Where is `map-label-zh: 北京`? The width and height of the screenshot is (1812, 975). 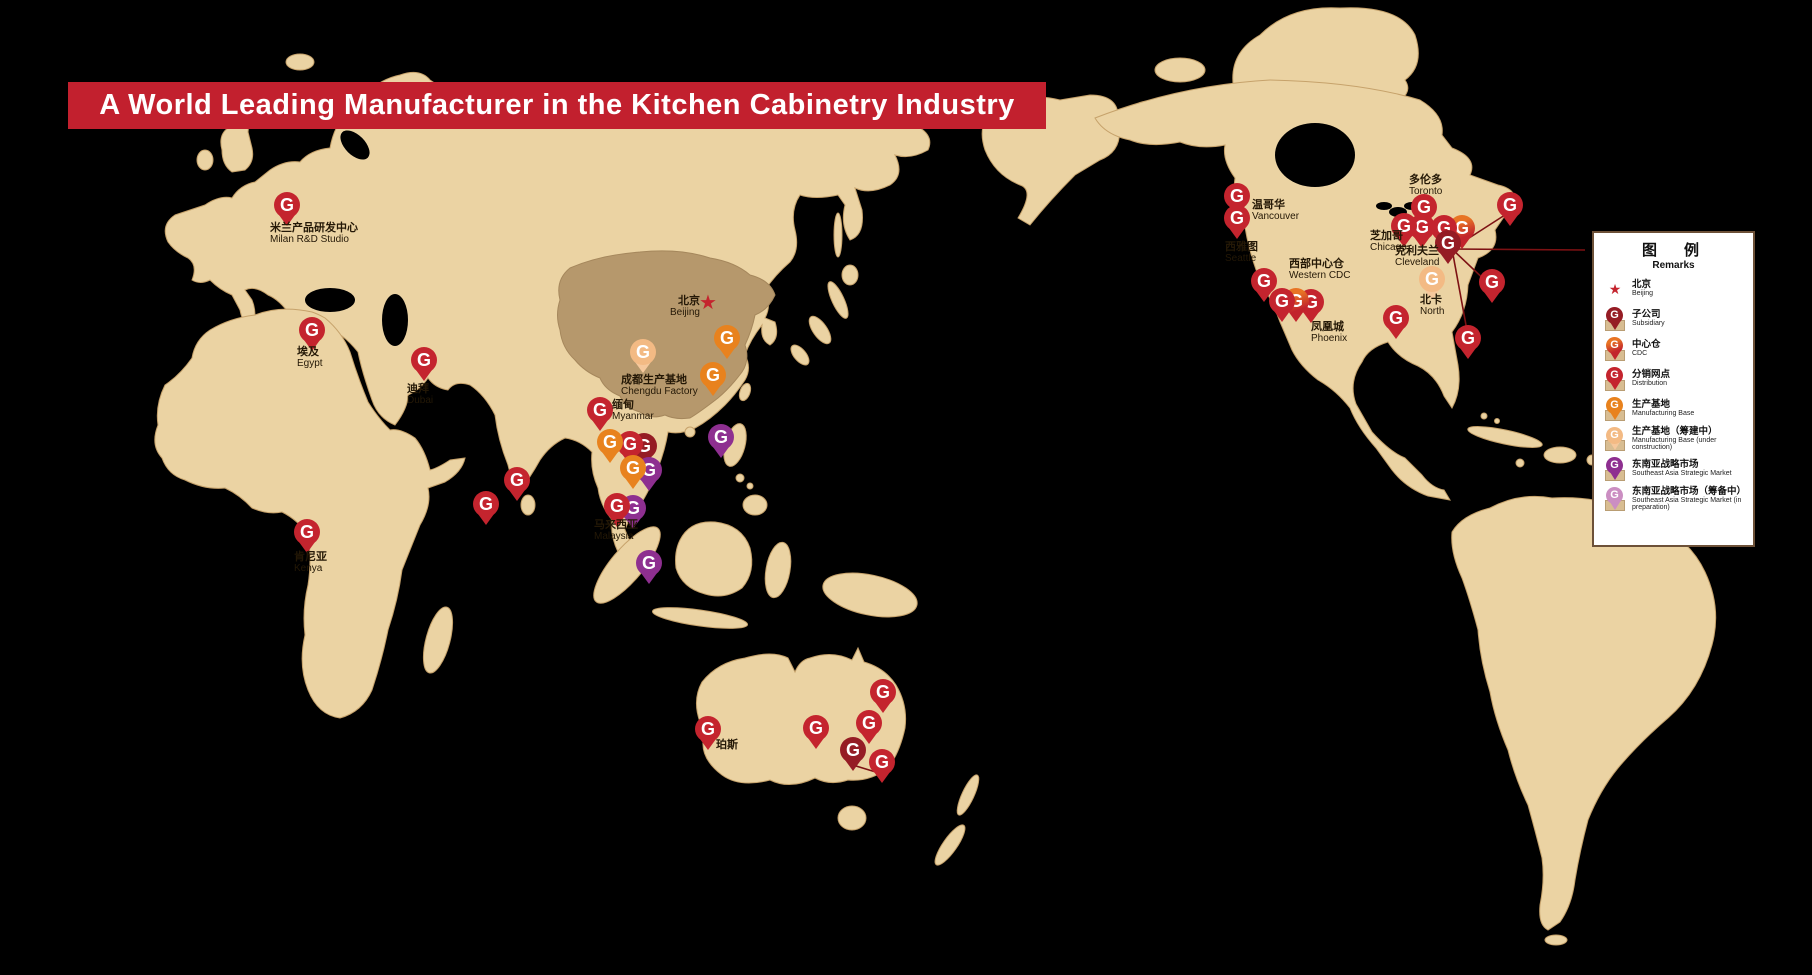
map-label-zh: 北京 is located at coordinates (689, 301).